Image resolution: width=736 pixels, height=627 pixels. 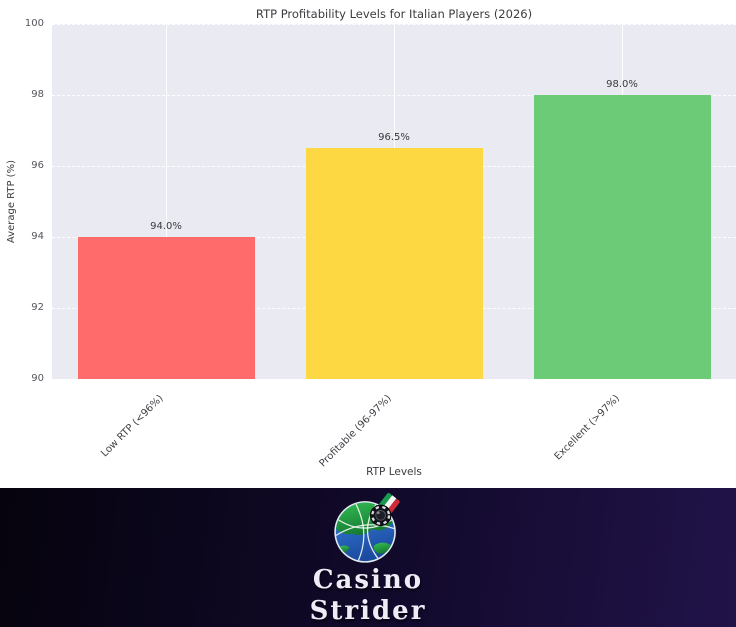 What do you see at coordinates (368, 580) in the screenshot?
I see `brand-name-line1: Casino` at bounding box center [368, 580].